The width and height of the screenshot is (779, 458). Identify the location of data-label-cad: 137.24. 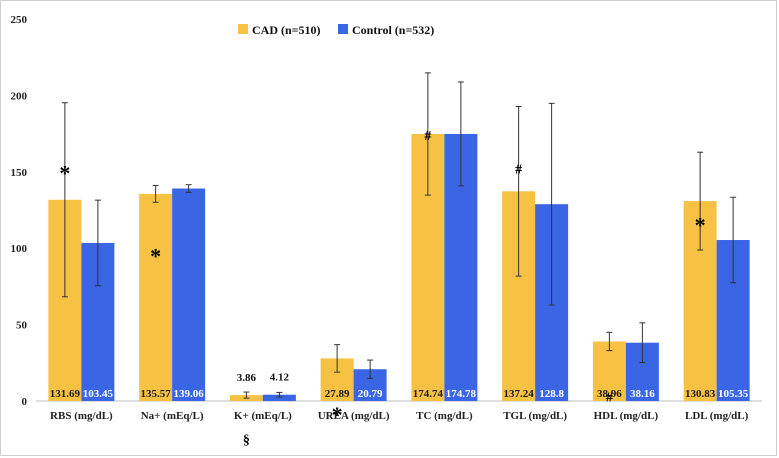
(519, 394).